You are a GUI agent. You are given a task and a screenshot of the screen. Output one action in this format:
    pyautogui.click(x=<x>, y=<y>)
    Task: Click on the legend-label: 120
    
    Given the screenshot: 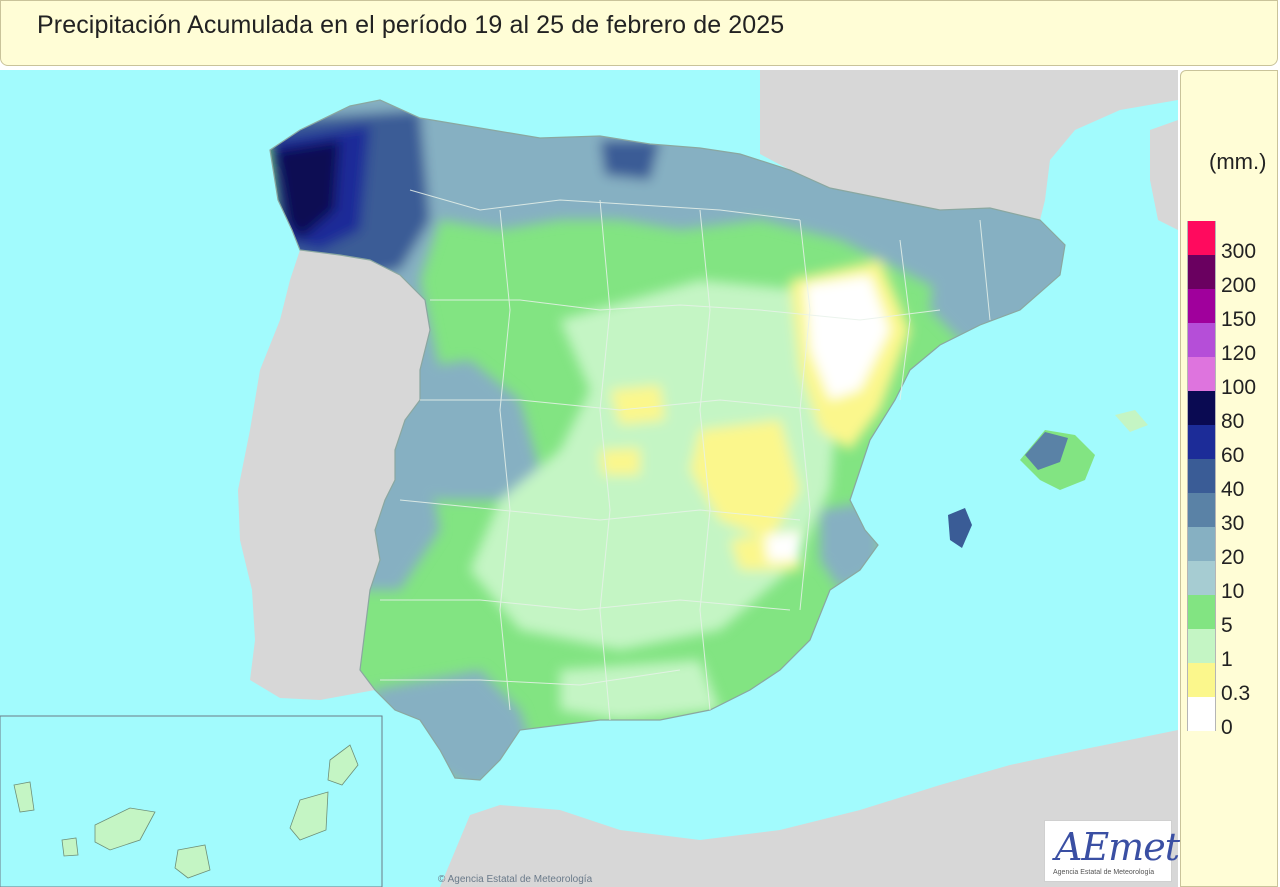 What is the action you would take?
    pyautogui.click(x=1239, y=353)
    